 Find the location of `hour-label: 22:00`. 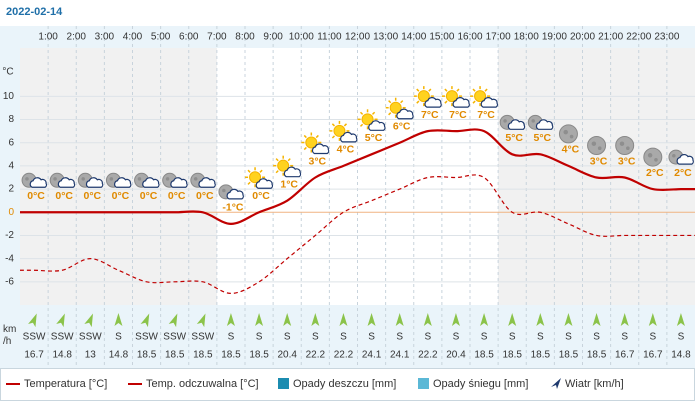

hour-label: 22:00 is located at coordinates (638, 37).